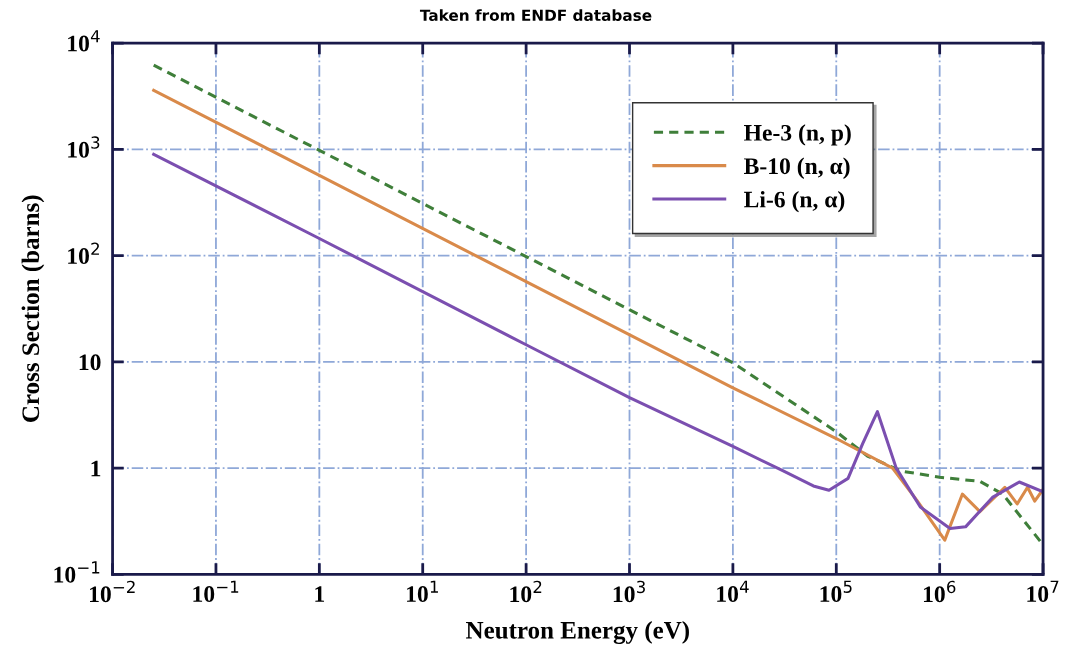 Image resolution: width=1072 pixels, height=664 pixels. I want to click on x-tick-label: 10$^{1}$, so click(422, 591).